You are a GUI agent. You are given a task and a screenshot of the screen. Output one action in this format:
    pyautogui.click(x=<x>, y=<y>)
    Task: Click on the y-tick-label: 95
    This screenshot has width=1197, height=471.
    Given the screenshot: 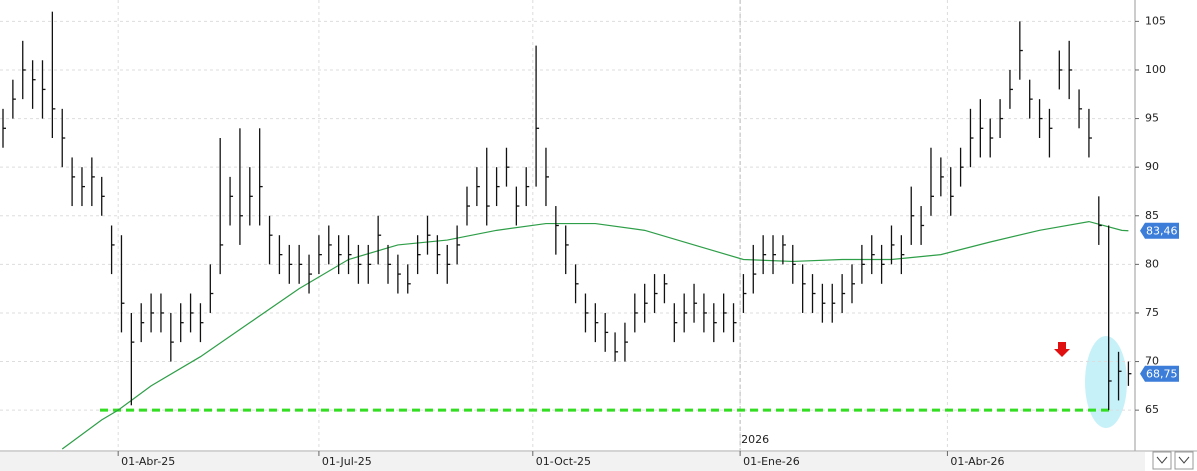 What is the action you would take?
    pyautogui.click(x=1152, y=118)
    